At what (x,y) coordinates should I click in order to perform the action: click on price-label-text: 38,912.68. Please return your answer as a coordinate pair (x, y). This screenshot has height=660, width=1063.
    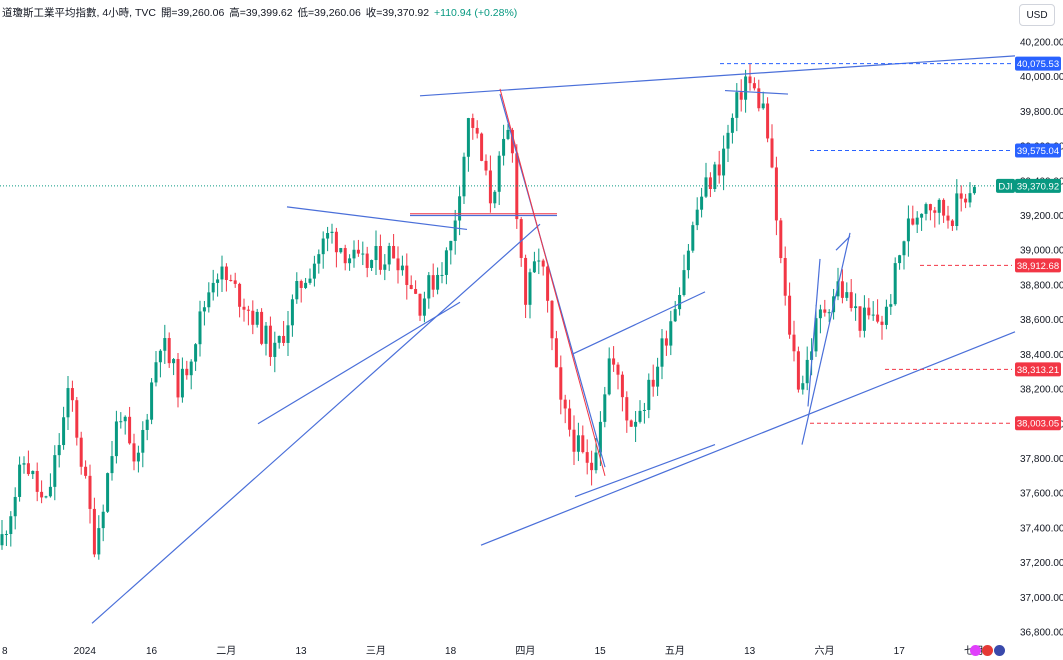
    Looking at the image, I should click on (1038, 266).